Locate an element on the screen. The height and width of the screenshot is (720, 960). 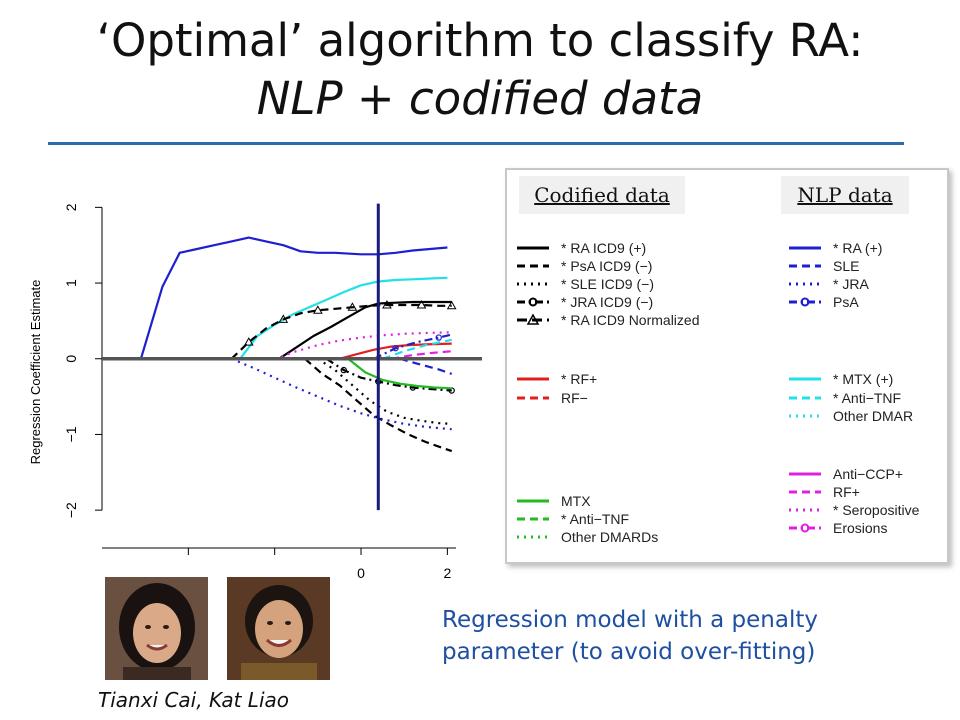
series-line-nlp-psa is located at coordinates (412, 346).